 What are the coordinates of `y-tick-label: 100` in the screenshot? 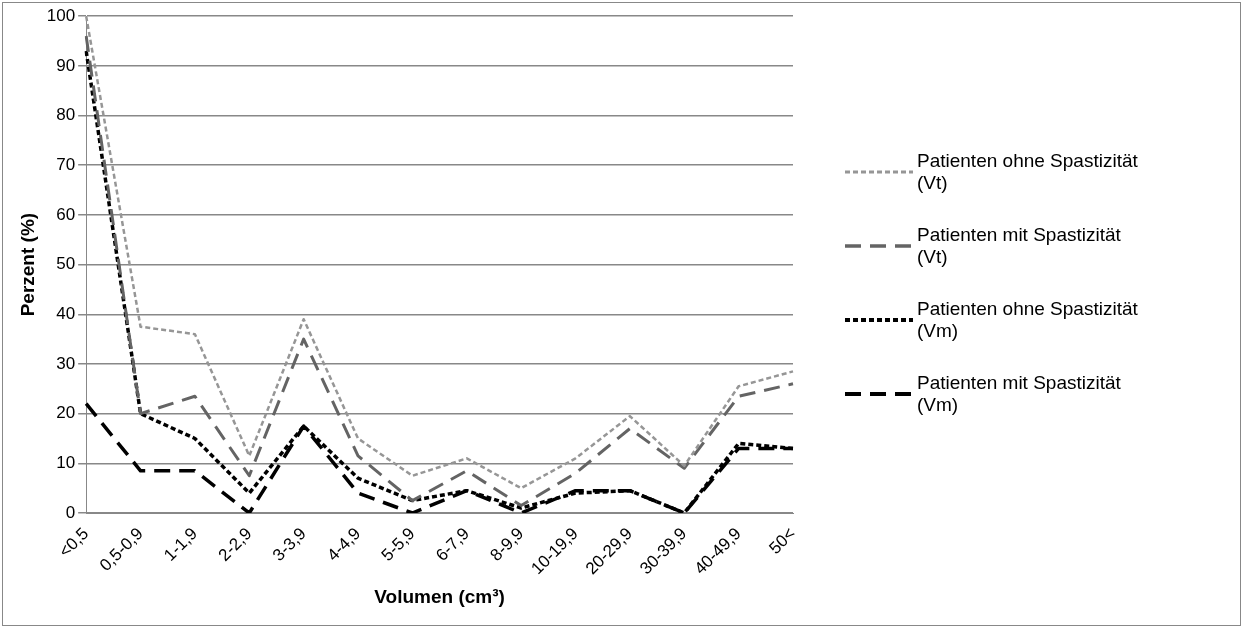 It's located at (61, 15).